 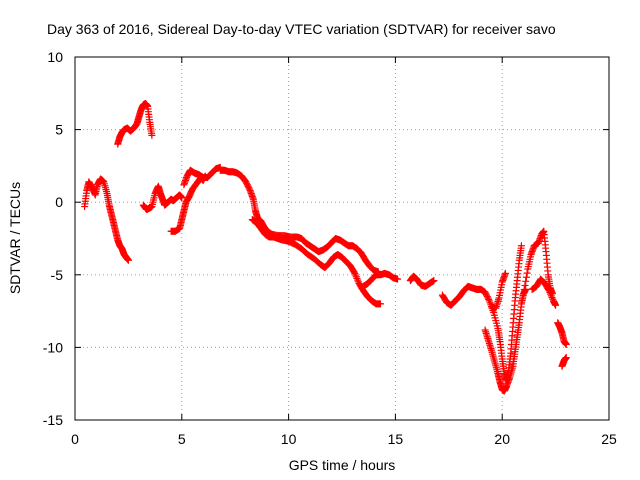 I want to click on x-tick-label: 20, so click(x=502, y=439).